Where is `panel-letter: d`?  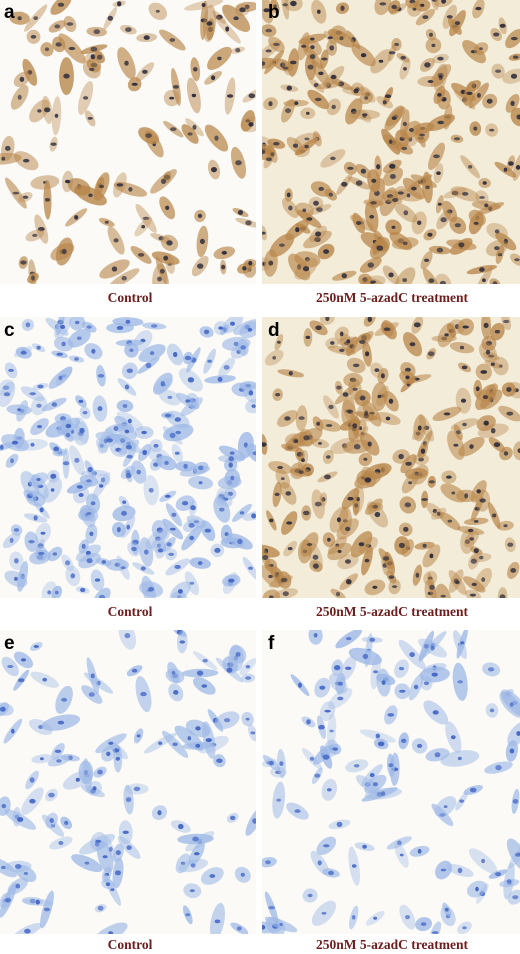 panel-letter: d is located at coordinates (274, 330).